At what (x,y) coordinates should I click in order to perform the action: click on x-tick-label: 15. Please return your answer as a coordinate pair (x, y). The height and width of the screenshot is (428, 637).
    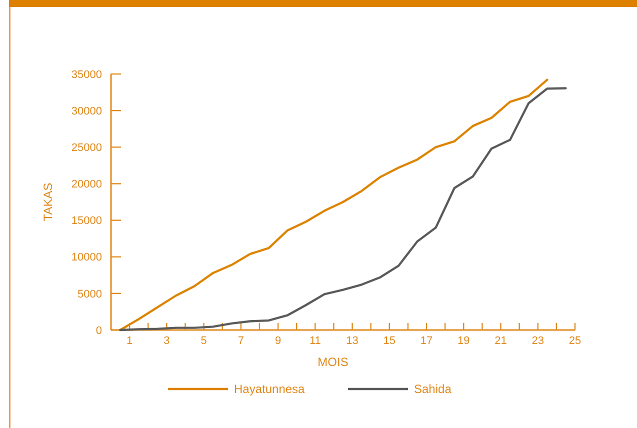
    Looking at the image, I should click on (389, 341).